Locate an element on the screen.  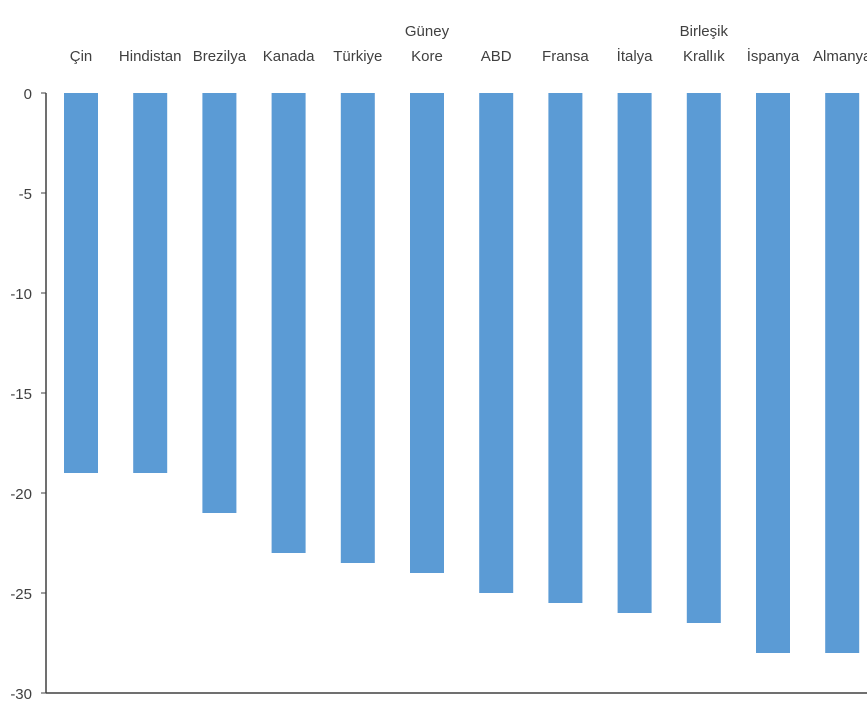
category-label-line: ABD is located at coordinates (496, 56).